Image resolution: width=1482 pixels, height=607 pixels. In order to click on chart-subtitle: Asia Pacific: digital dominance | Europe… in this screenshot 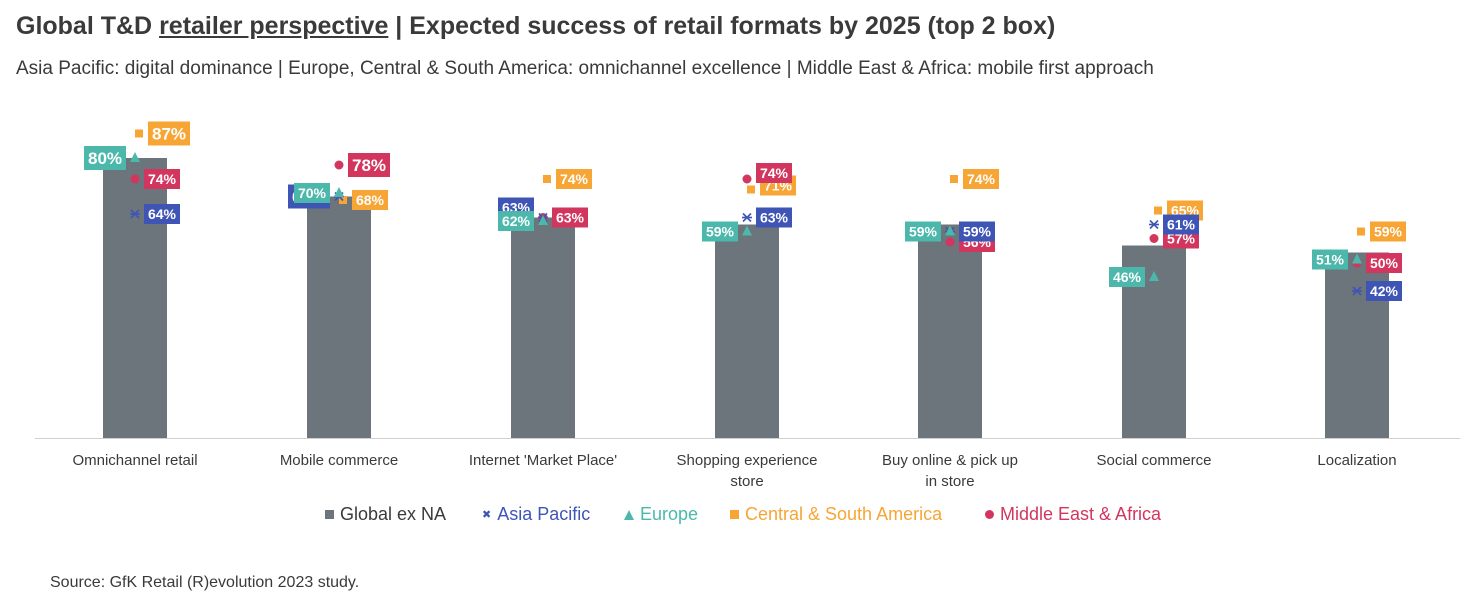, I will do `click(585, 68)`.